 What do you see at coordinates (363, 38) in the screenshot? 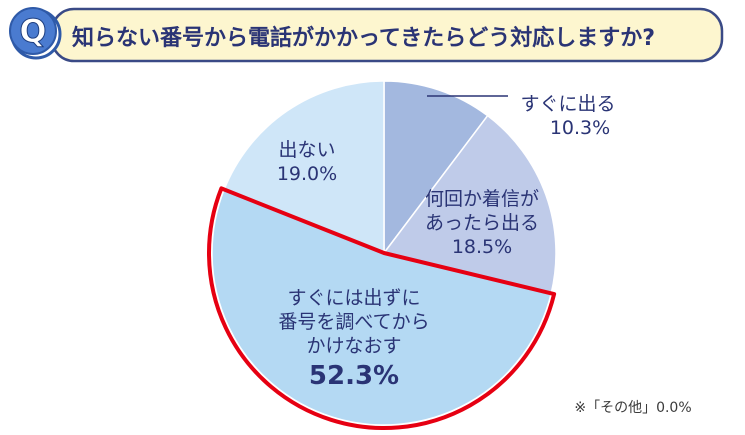
I see `question-text: 知らない番号から電話がかかってきたらどう対応しますか?` at bounding box center [363, 38].